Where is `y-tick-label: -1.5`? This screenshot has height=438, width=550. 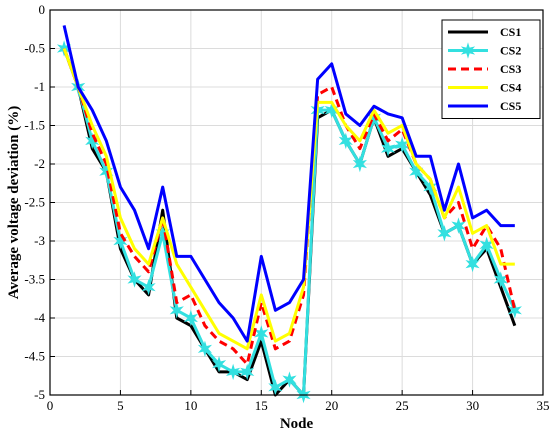 y-tick-label: -1.5 is located at coordinates (34, 125).